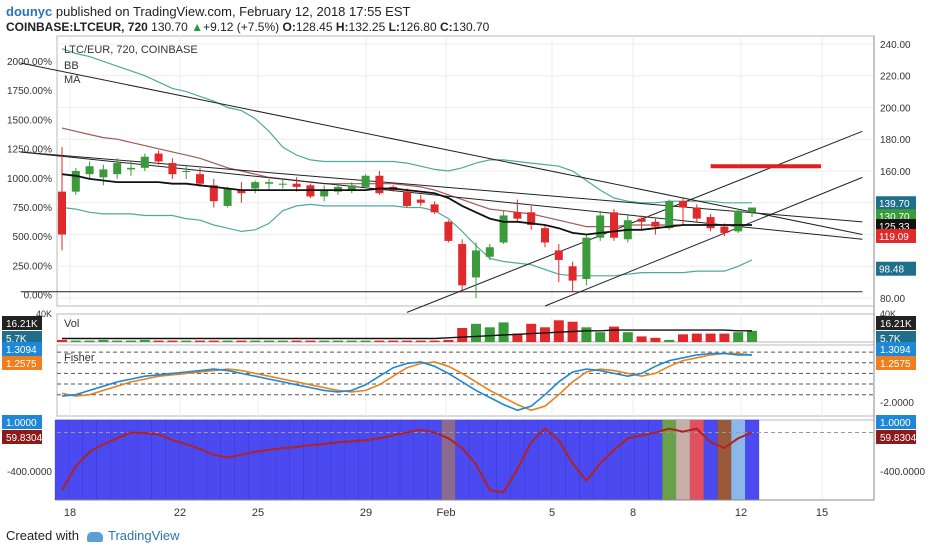 The width and height of the screenshot is (932, 550). I want to click on volume-badge-label: 5.7K, so click(16, 339).